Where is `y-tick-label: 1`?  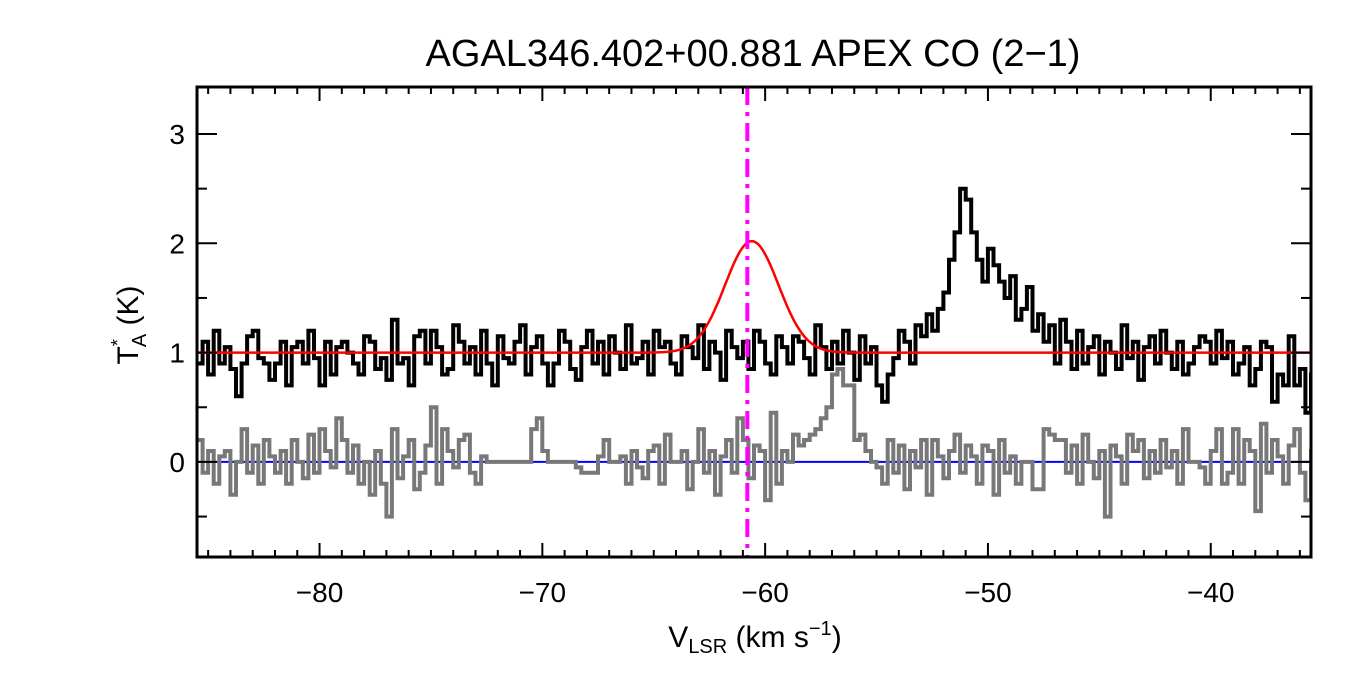 y-tick-label: 1 is located at coordinates (177, 353).